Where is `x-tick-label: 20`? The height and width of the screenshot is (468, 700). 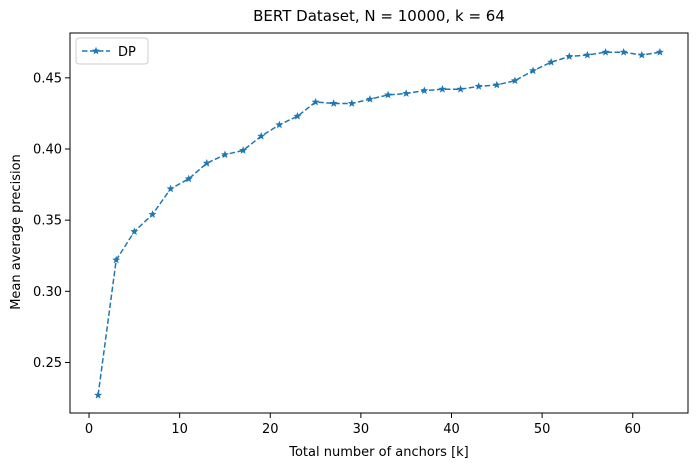
x-tick-label: 20 is located at coordinates (270, 429).